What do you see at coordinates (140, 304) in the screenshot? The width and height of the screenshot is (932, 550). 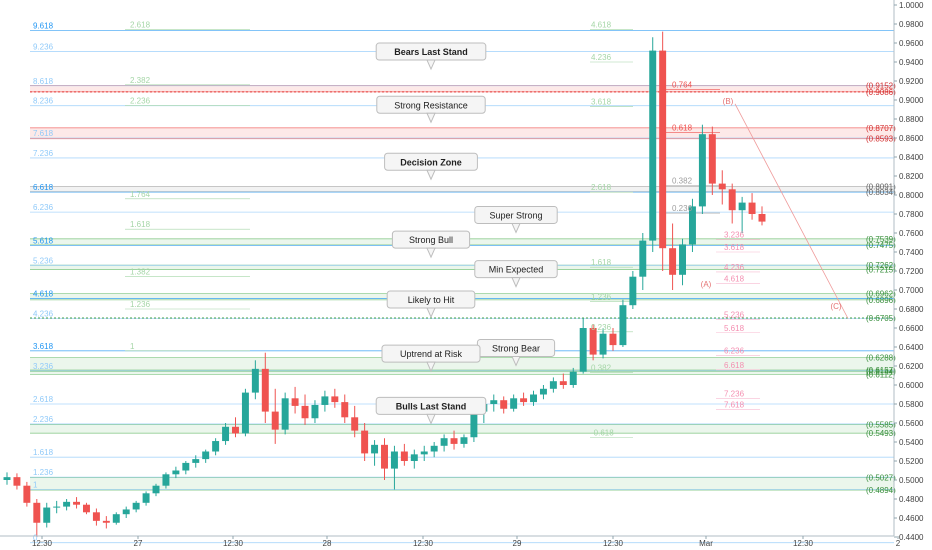 I see `mid-fib-label: 1.236` at bounding box center [140, 304].